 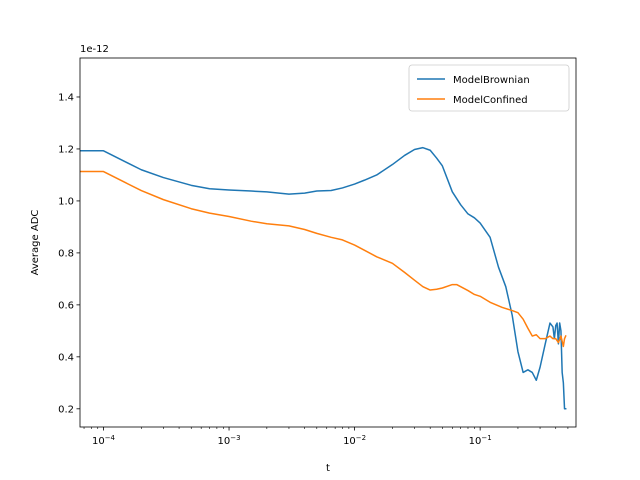 I want to click on y-axis: 0.2 0.4 0.6 0.8 1.0 1.2 1.4, so click(x=69, y=253).